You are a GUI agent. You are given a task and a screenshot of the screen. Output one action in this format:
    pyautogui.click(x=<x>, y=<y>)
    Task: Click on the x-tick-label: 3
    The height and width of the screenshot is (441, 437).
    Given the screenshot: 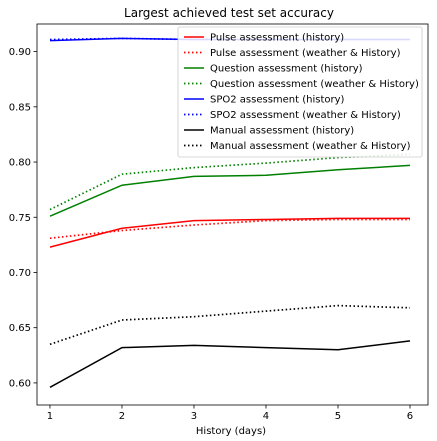 What is the action you would take?
    pyautogui.click(x=194, y=416)
    